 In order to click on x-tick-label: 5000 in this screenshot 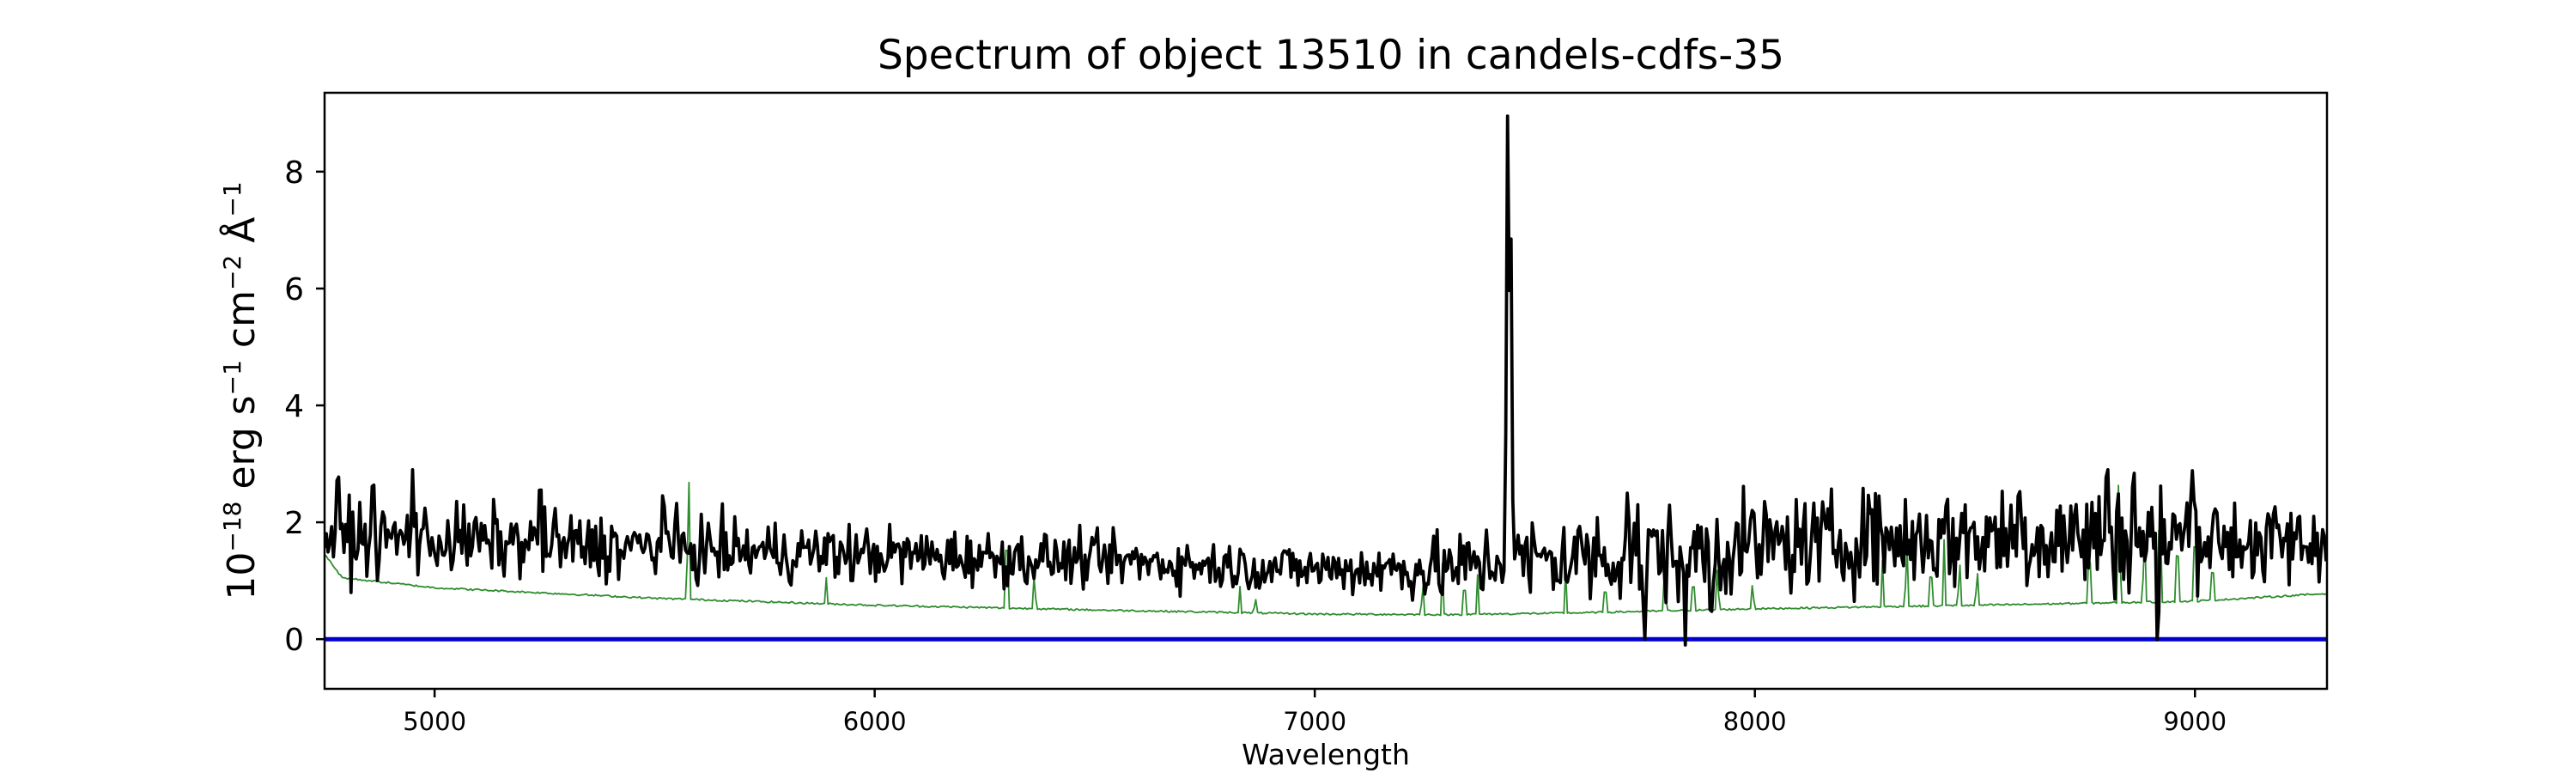, I will do `click(434, 721)`.